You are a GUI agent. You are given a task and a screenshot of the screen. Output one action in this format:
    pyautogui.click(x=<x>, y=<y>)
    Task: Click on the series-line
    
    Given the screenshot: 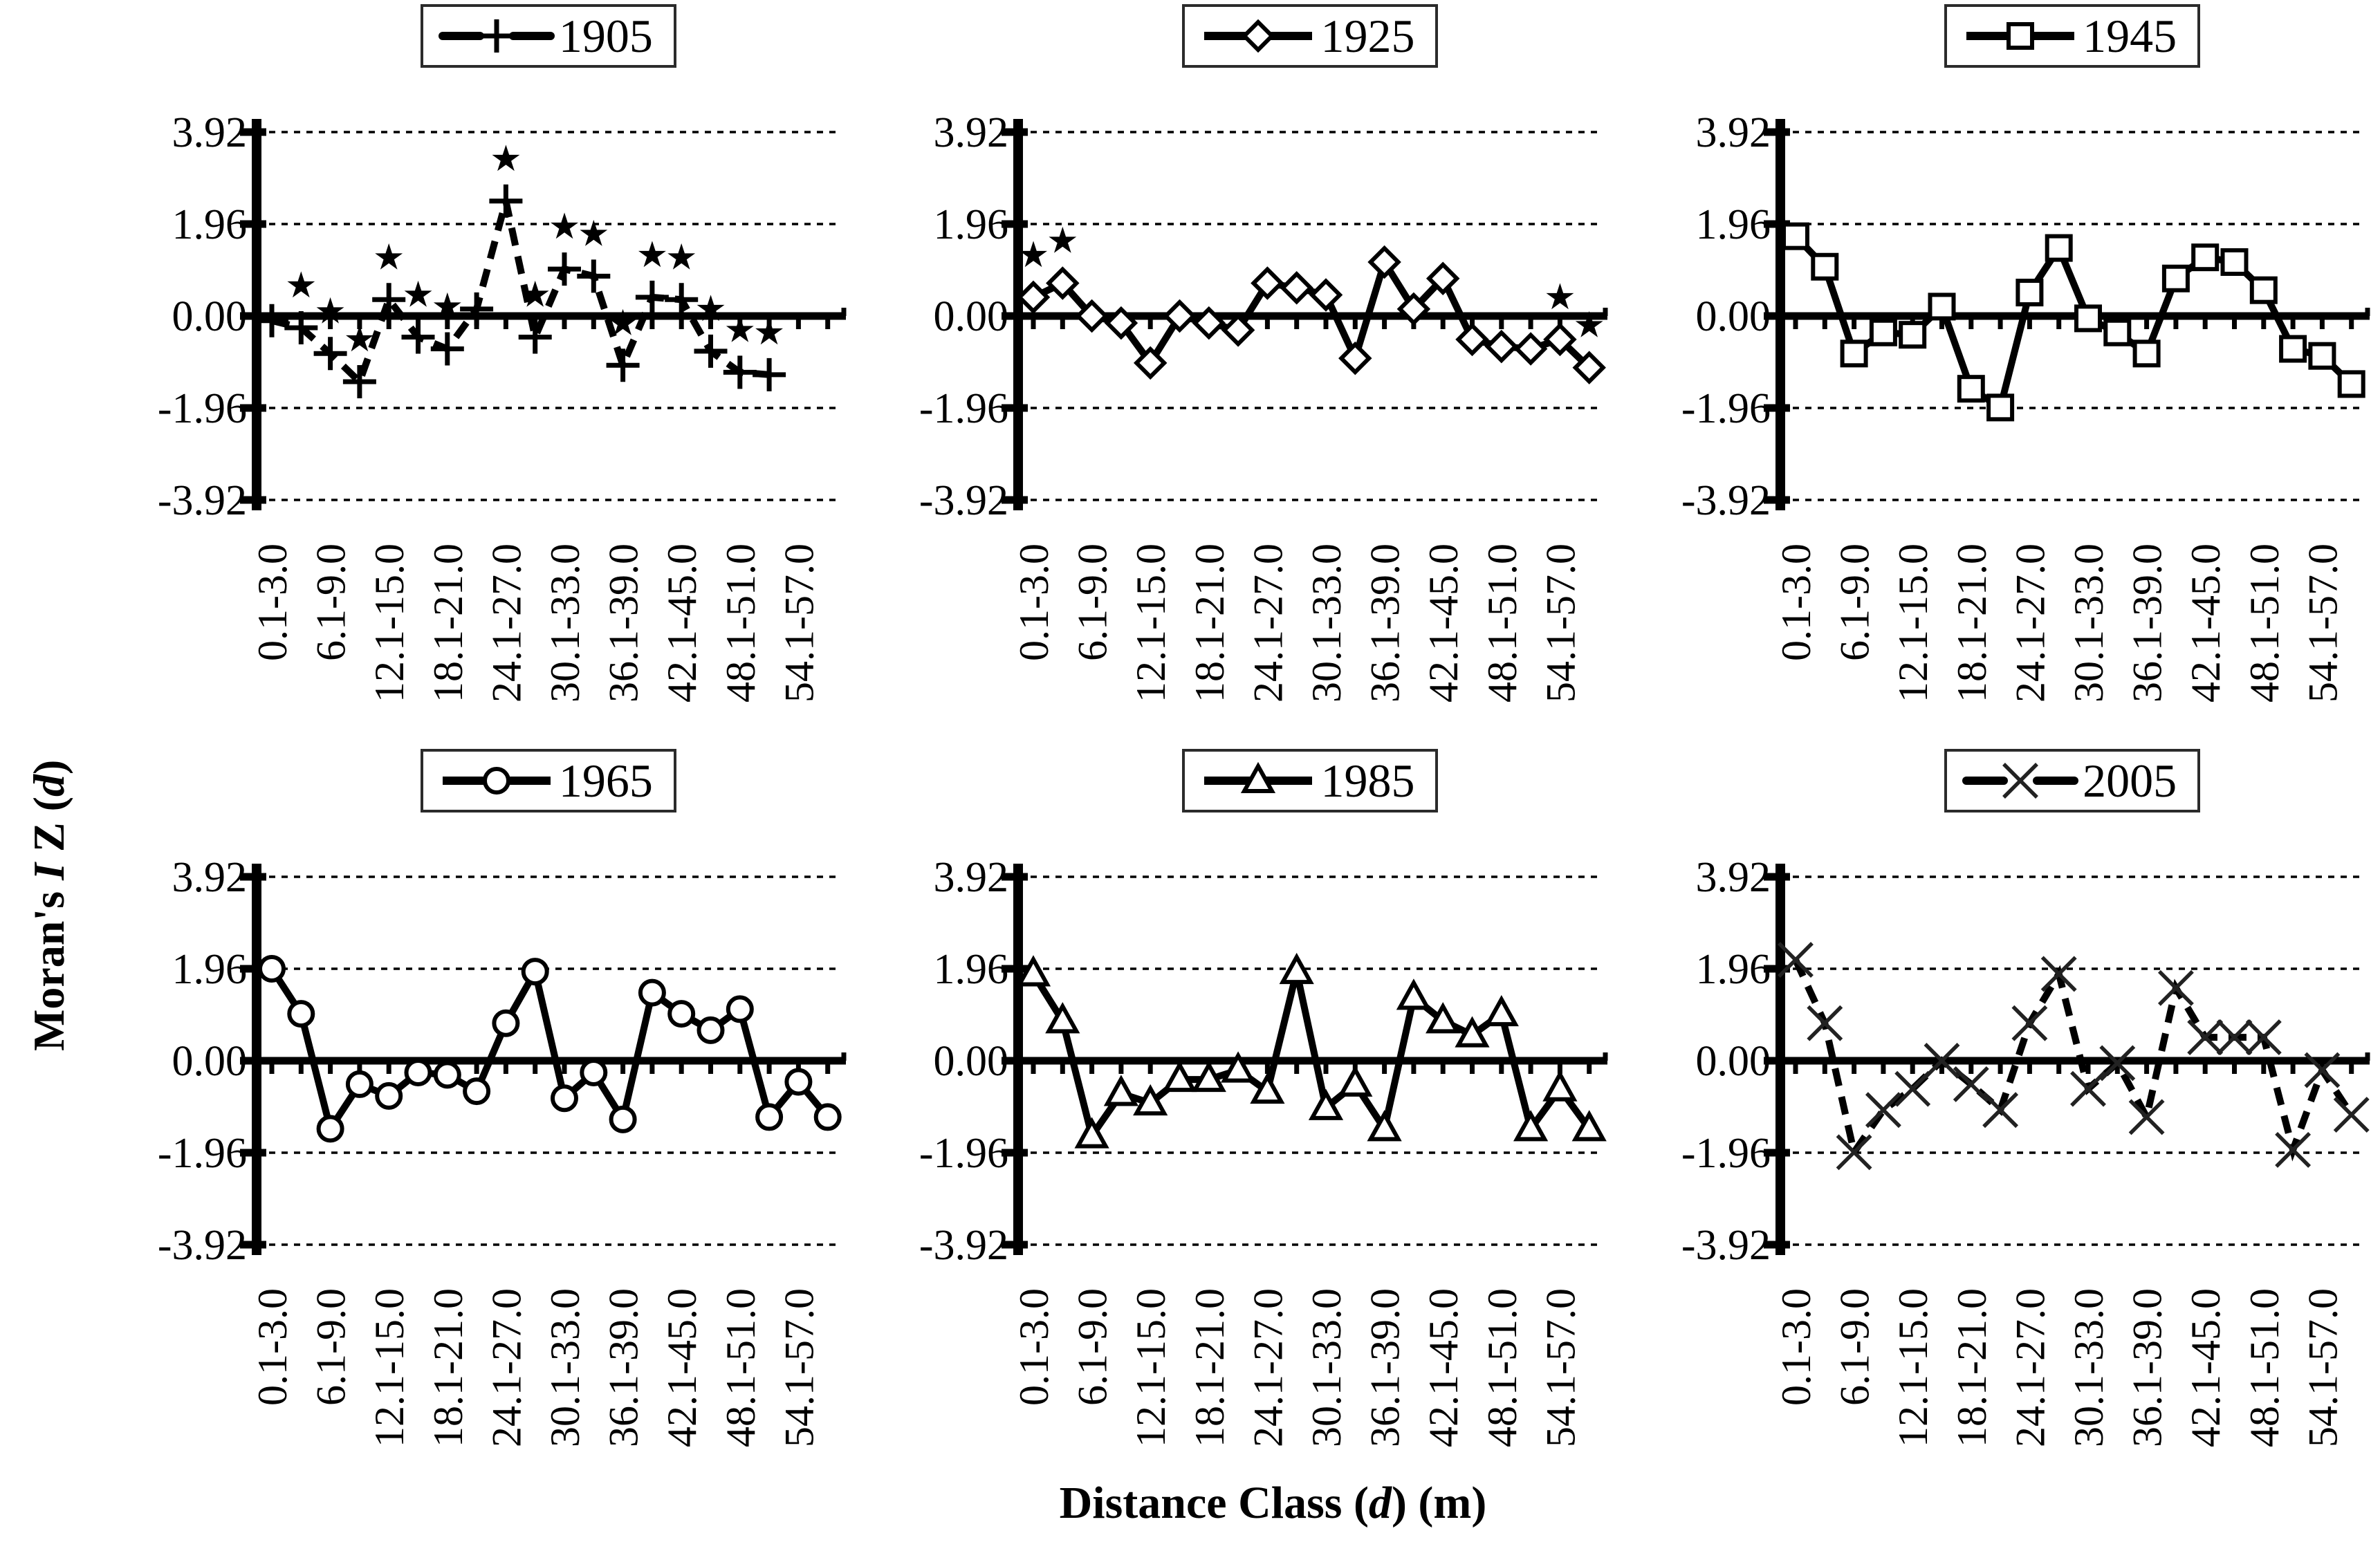 What is the action you would take?
    pyautogui.click(x=1312, y=1057)
    